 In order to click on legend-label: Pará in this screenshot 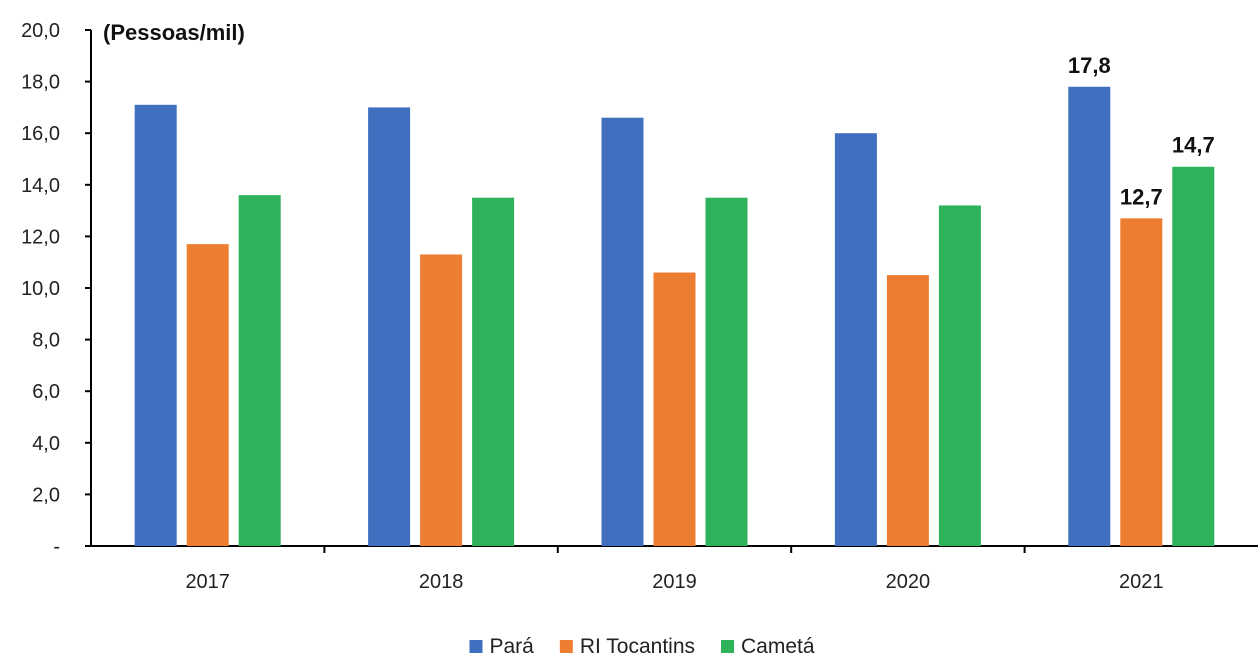, I will do `click(511, 646)`.